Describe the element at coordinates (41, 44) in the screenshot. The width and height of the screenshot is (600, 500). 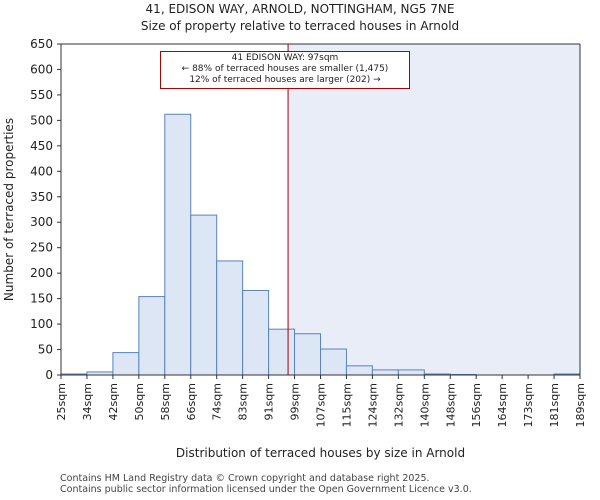
I see `y-tick-label: 650` at that location.